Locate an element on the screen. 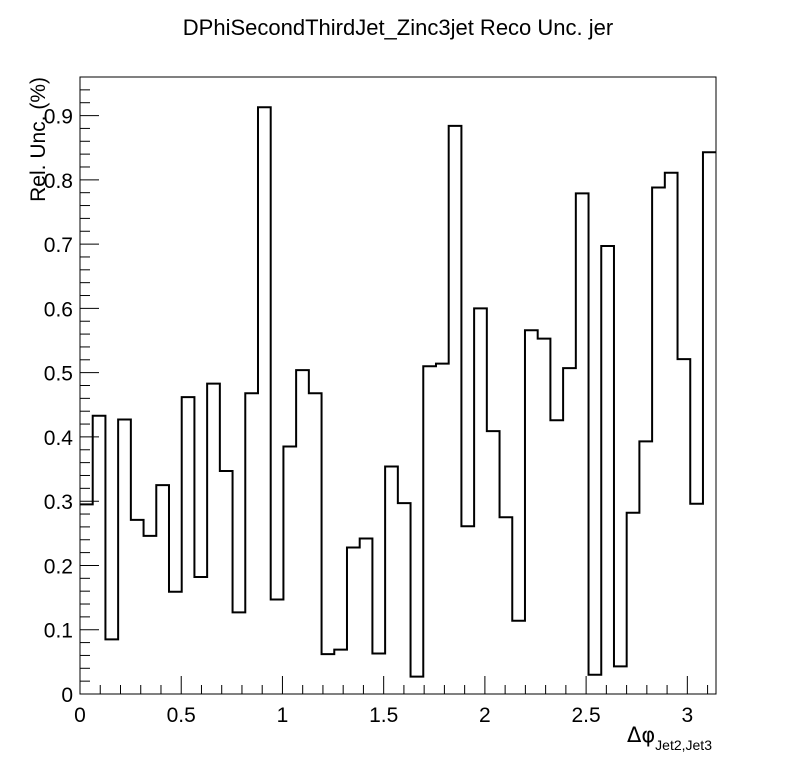 This screenshot has height=772, width=796. x-tick-label: 0.5 is located at coordinates (181, 715).